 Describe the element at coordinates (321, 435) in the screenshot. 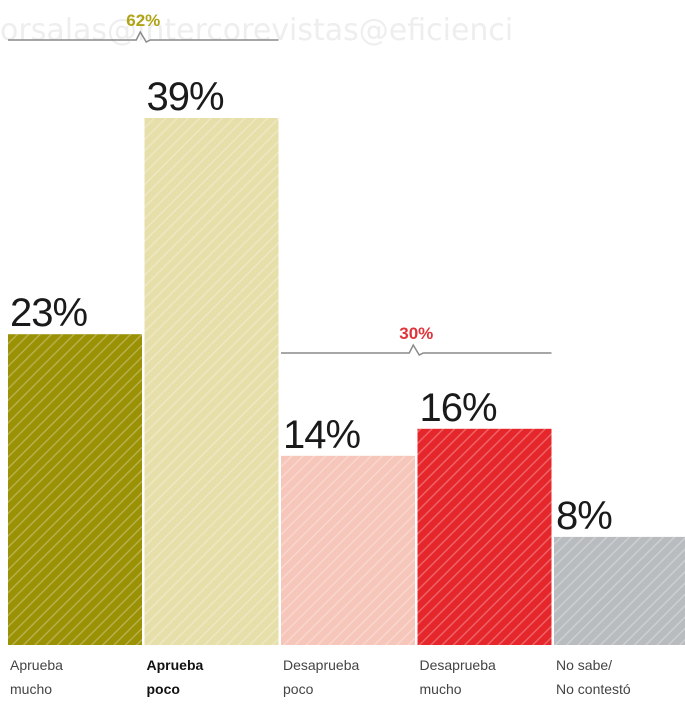

I see `value-label: 14%` at that location.